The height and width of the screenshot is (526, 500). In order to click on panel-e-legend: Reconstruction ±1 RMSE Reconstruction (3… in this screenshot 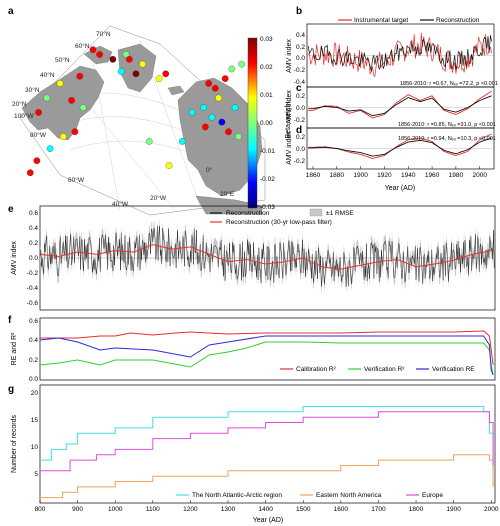, I will do `click(282, 217)`.